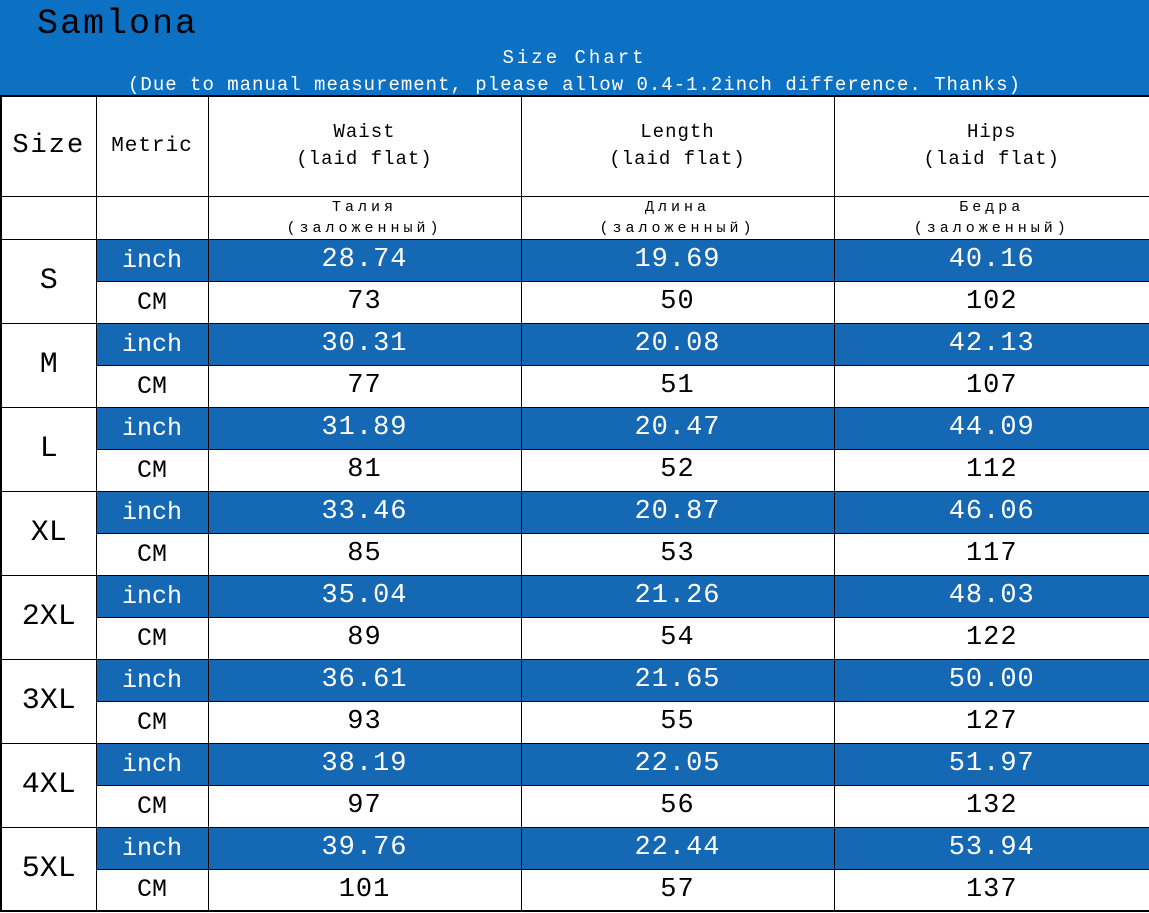 This screenshot has width=1149, height=913. Describe the element at coordinates (364, 890) in the screenshot. I see `value-cell-cm: 101` at that location.